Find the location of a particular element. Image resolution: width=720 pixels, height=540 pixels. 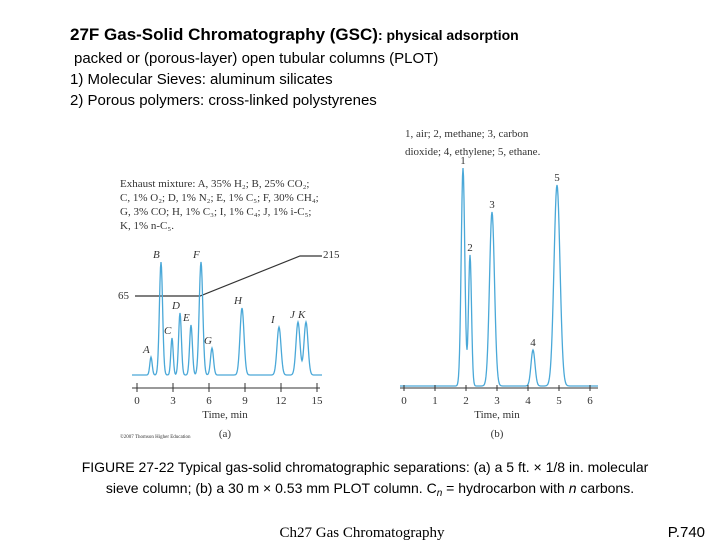

legend-line: K, 1% n-C₅. is located at coordinates (147, 226).